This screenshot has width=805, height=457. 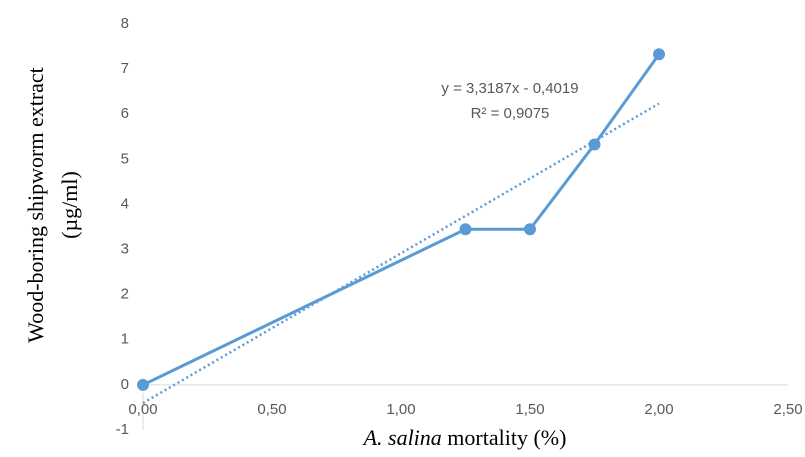 What do you see at coordinates (35, 205) in the screenshot?
I see `y-axis-label: Wood-boring shipworm extract` at bounding box center [35, 205].